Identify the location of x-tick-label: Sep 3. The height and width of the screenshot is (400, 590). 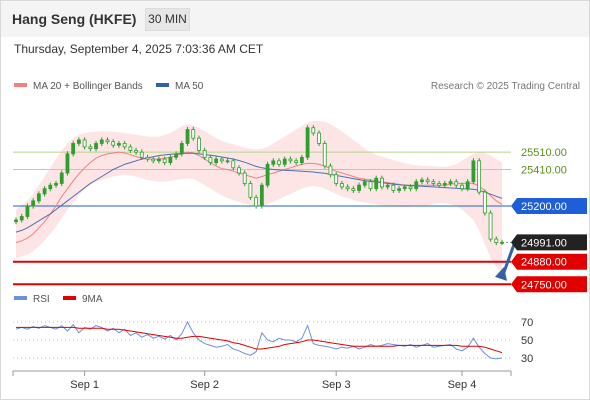
(336, 385).